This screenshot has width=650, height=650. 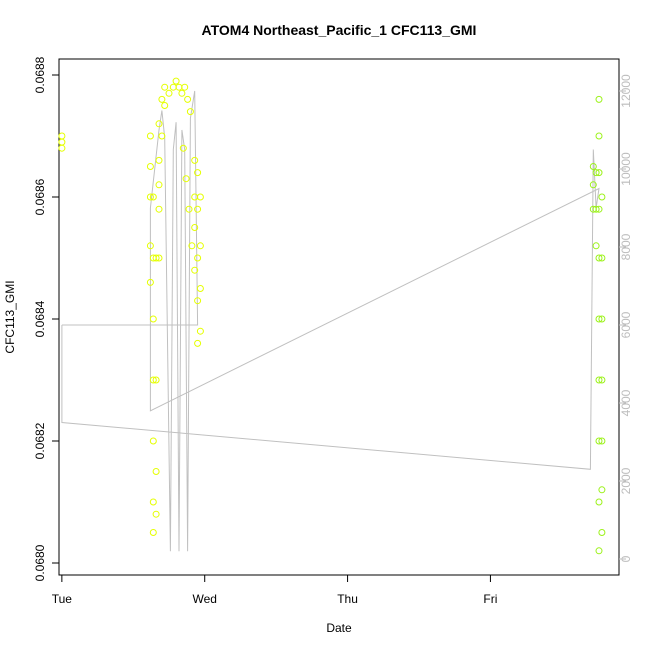 What do you see at coordinates (626, 246) in the screenshot?
I see `y-right-tick-label: 8000` at bounding box center [626, 246].